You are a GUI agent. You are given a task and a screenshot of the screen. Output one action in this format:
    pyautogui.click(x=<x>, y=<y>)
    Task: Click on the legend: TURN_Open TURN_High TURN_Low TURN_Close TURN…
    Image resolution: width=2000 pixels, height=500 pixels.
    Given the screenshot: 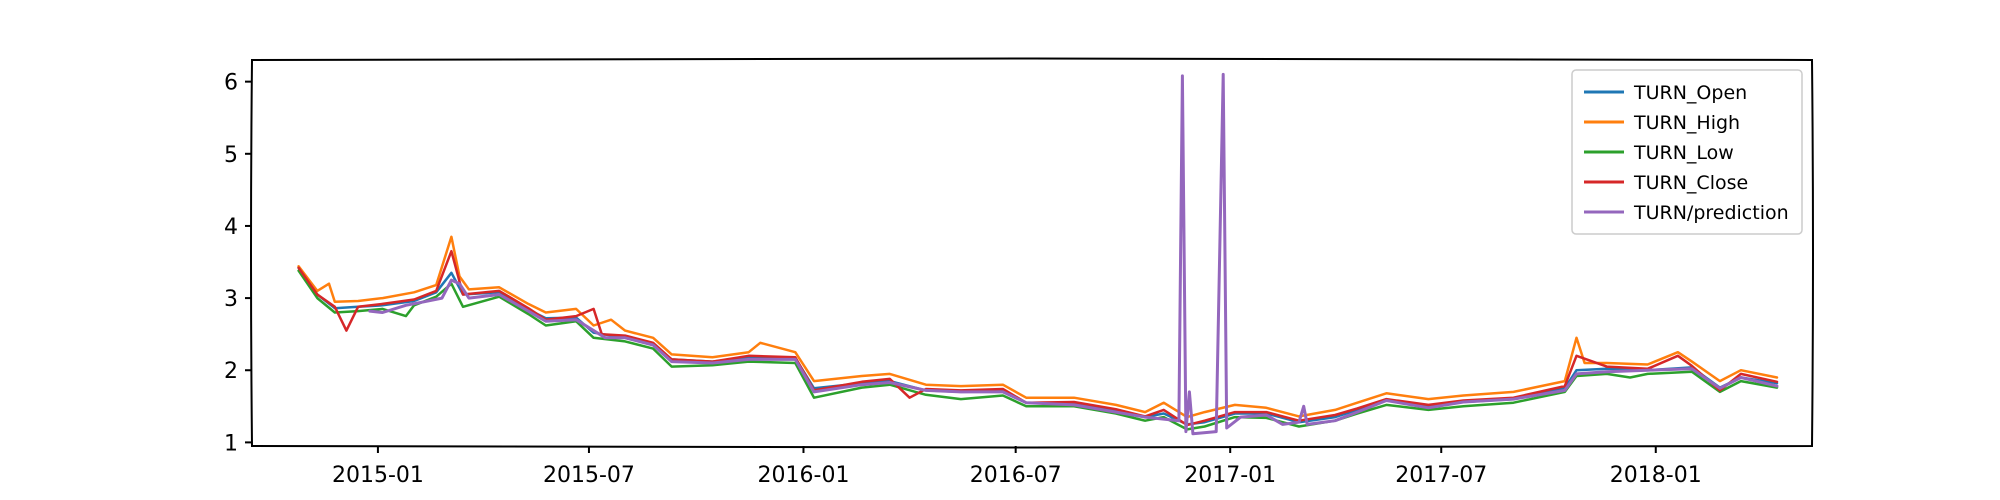 What is the action you would take?
    pyautogui.click(x=1687, y=152)
    